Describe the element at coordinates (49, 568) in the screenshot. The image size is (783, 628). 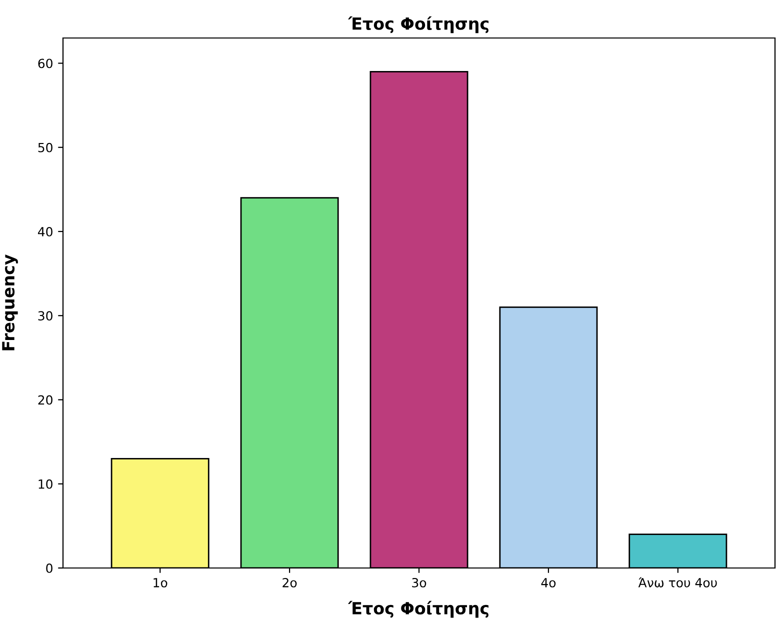
I see `y-tick-label: 0` at that location.